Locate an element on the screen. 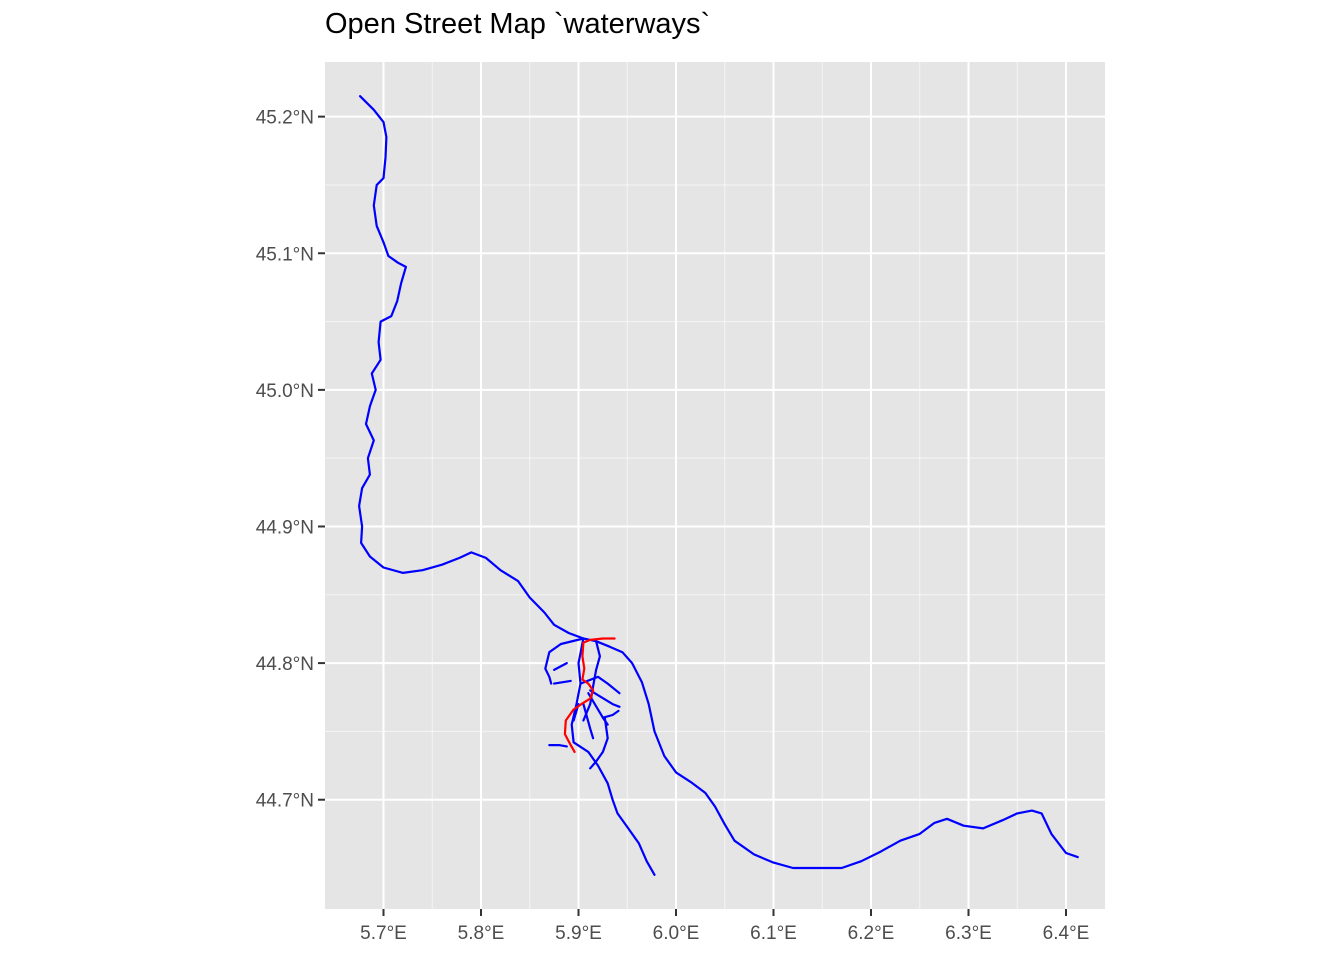  x-tick-label: 5.9°E is located at coordinates (578, 933).